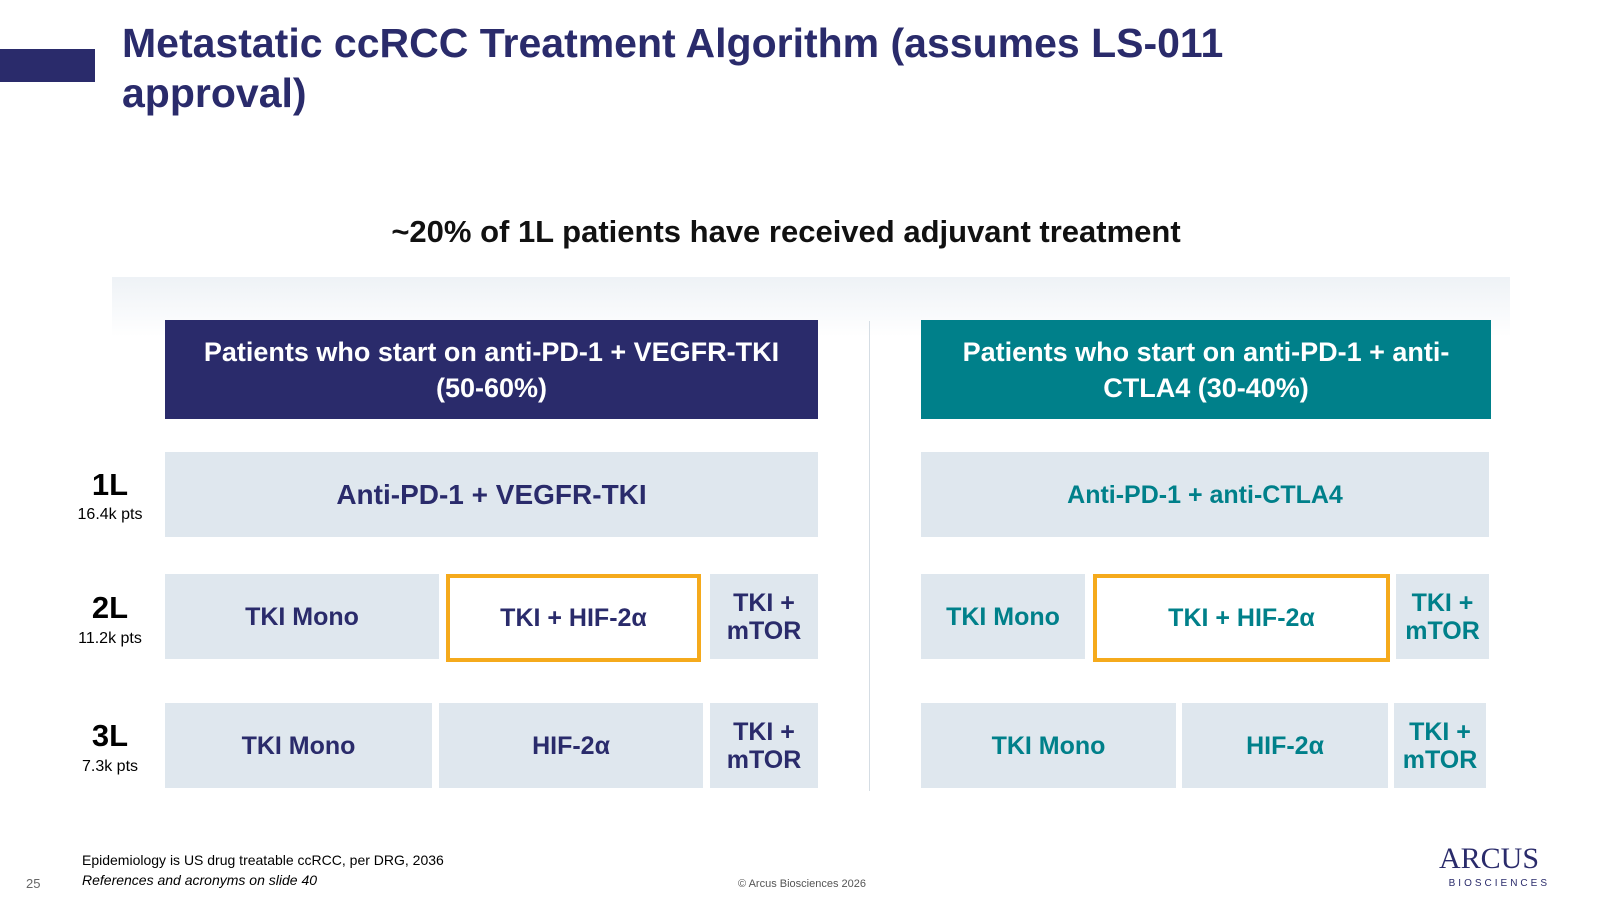 The height and width of the screenshot is (900, 1600). What do you see at coordinates (110, 766) in the screenshot?
I see `line-patients: 7.3k pts` at bounding box center [110, 766].